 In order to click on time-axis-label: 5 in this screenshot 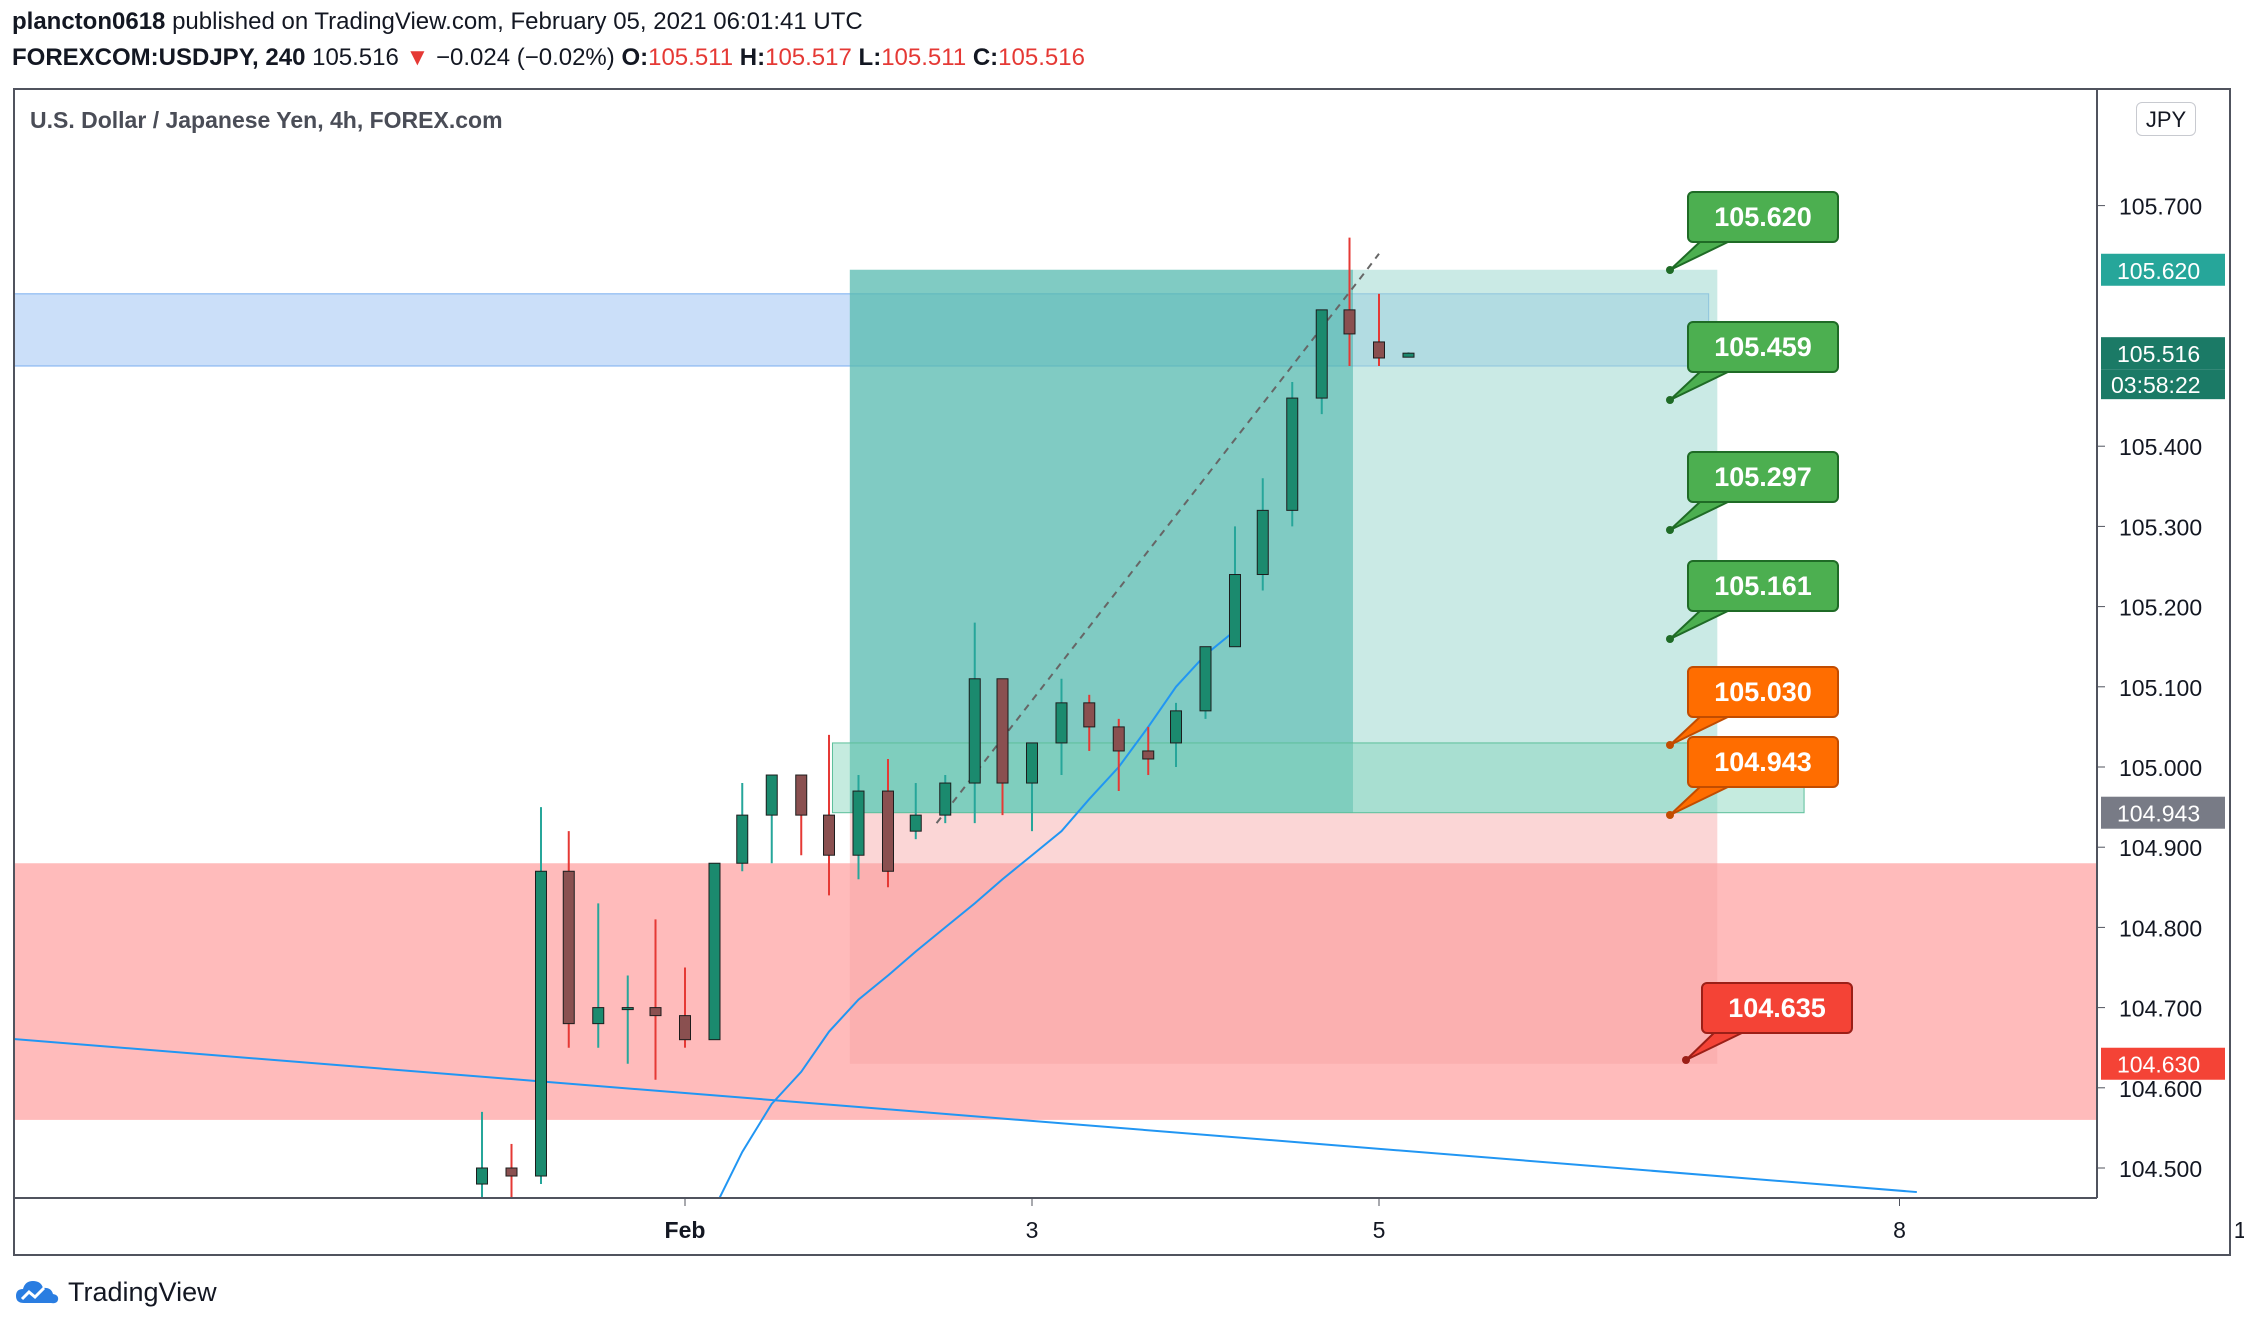, I will do `click(1379, 1230)`.